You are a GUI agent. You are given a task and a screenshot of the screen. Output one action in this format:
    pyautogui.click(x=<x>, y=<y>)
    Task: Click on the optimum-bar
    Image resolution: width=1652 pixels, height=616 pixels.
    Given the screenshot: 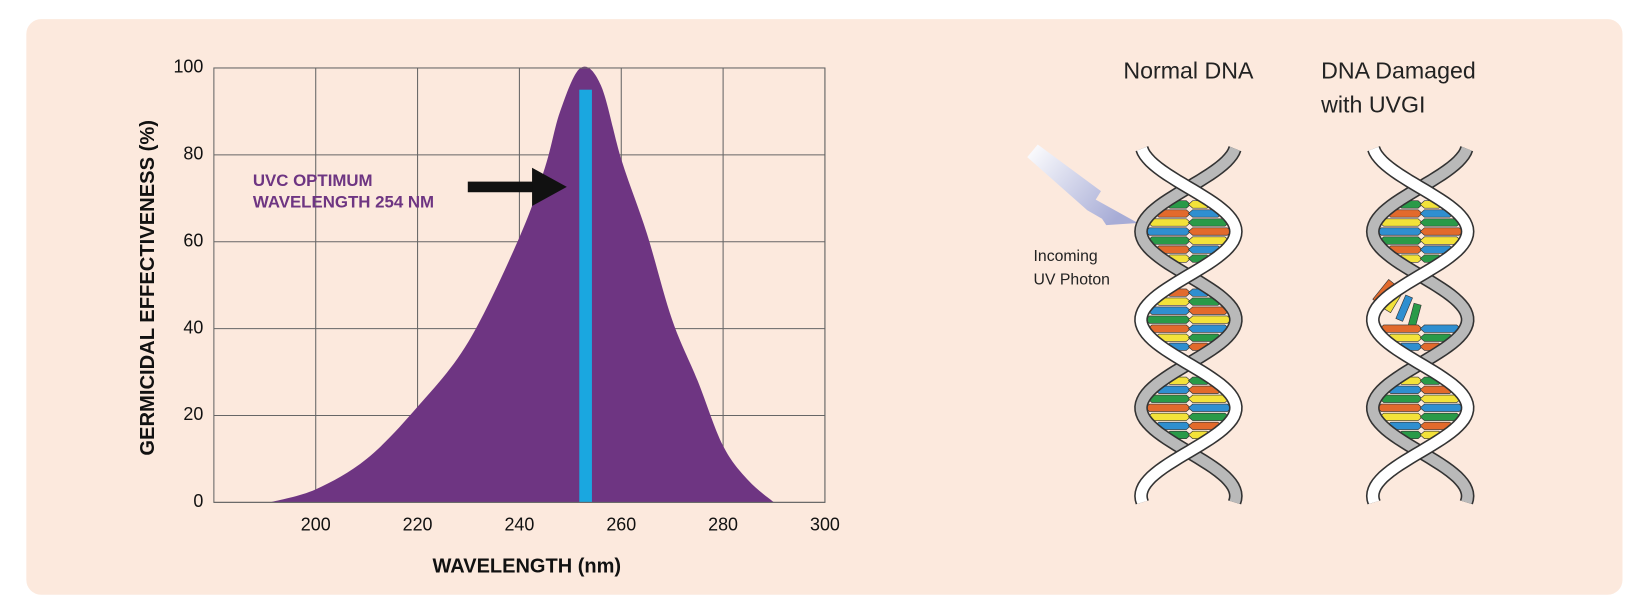 What is the action you would take?
    pyautogui.click(x=585, y=296)
    